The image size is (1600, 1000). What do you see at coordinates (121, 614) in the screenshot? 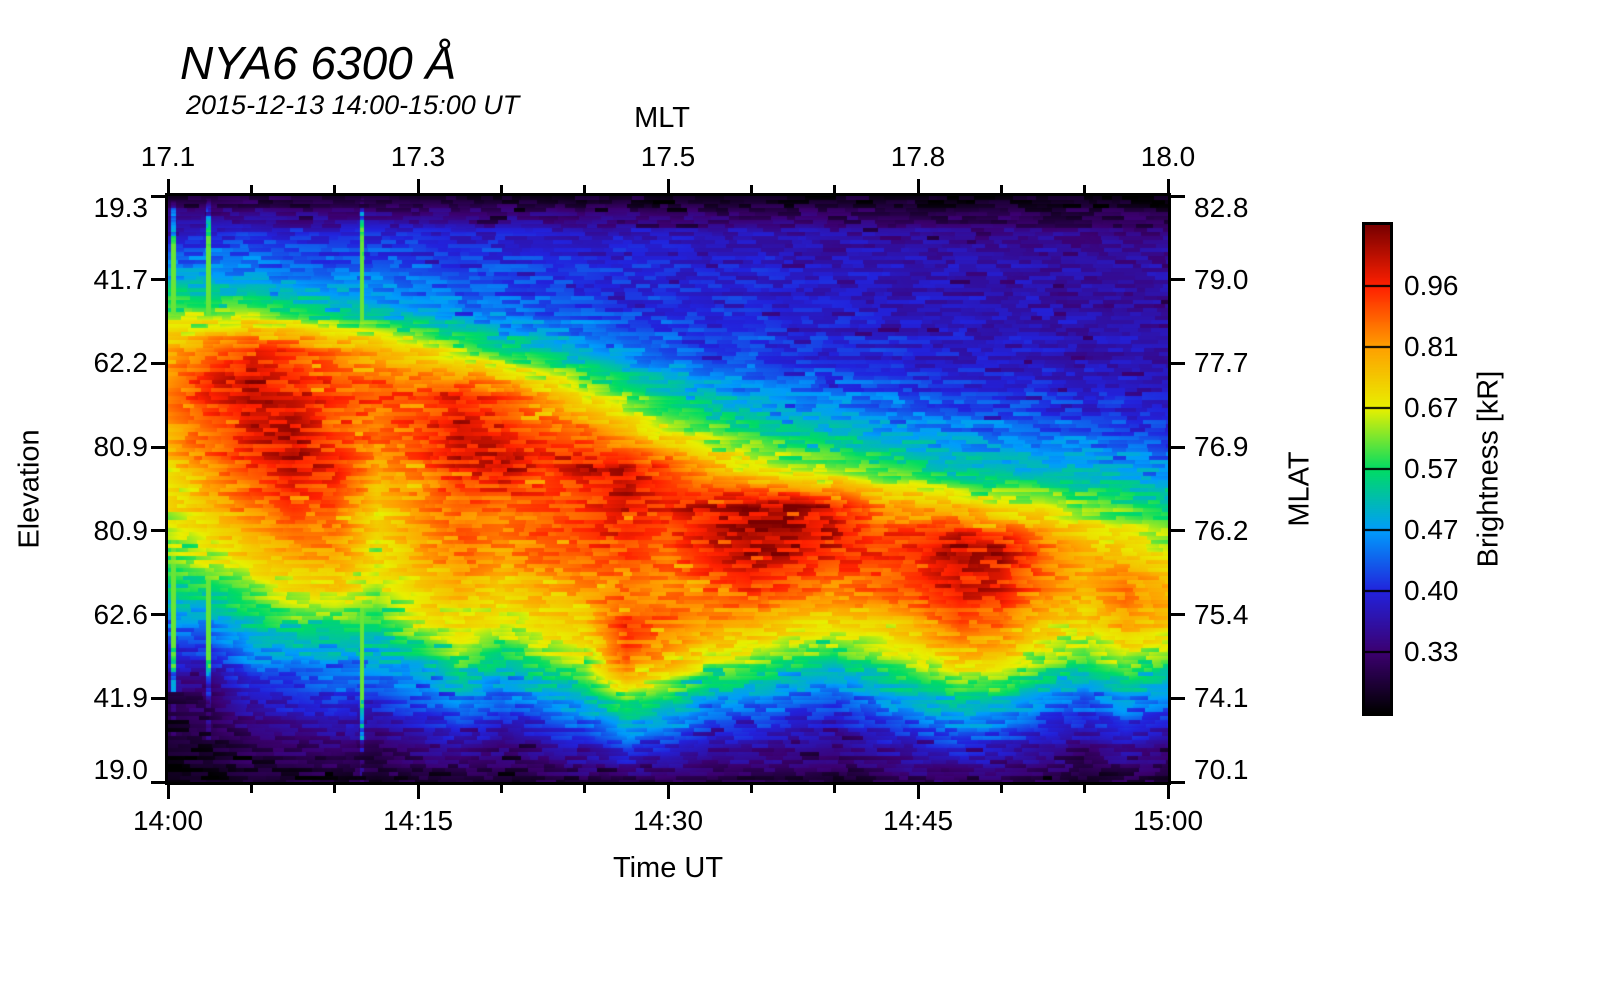
I see `elevation-tick-label: 62.6` at bounding box center [121, 614].